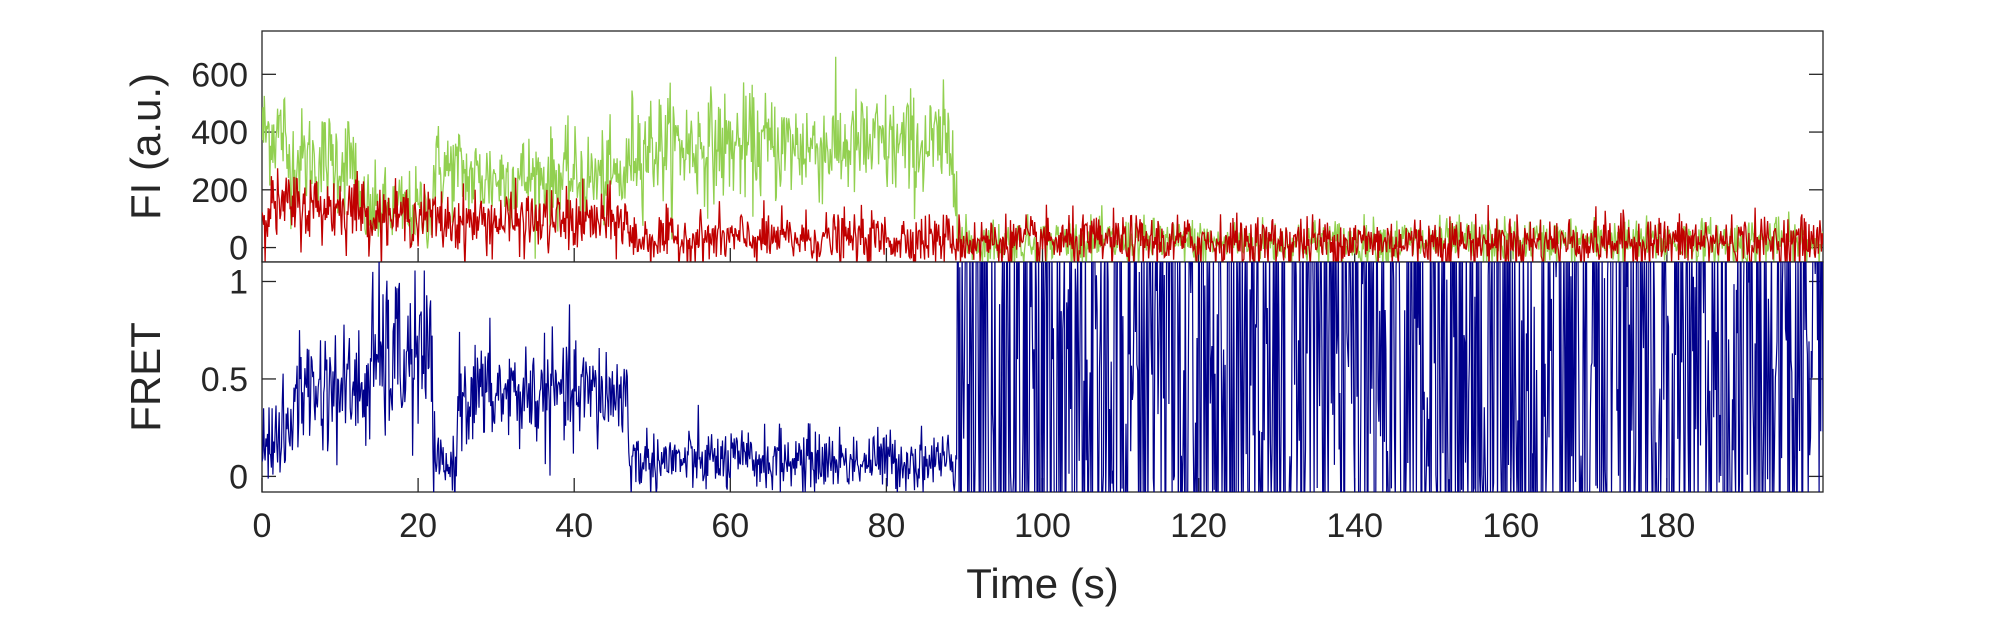 The image size is (2005, 625). Describe the element at coordinates (219, 191) in the screenshot. I see `y-tick-label: 200` at that location.